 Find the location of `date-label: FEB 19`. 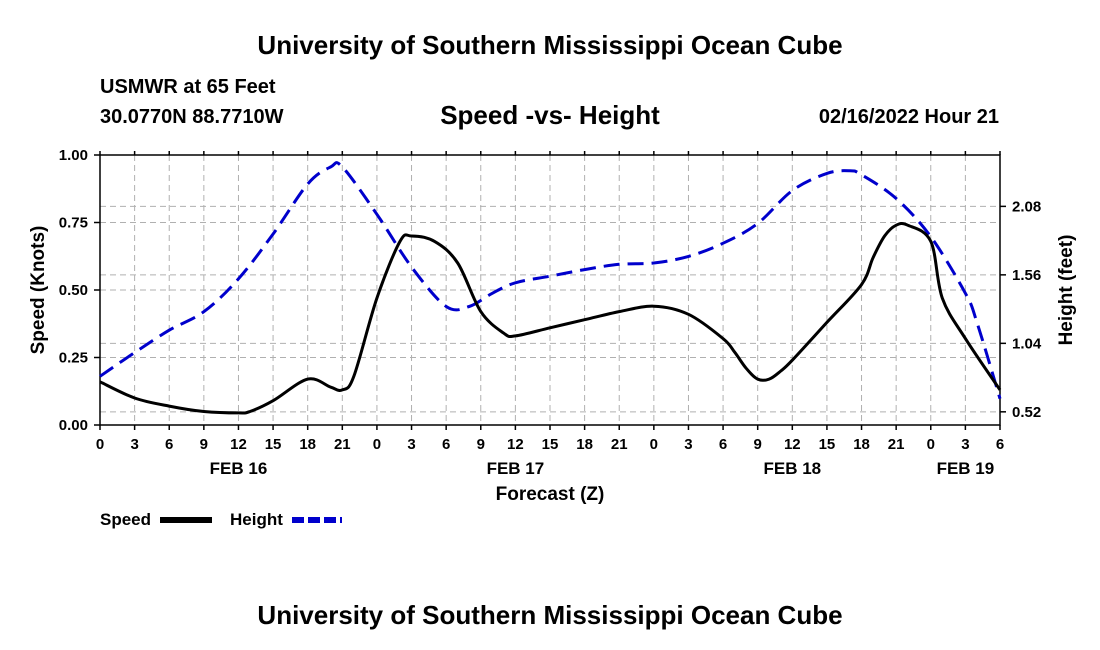

date-label: FEB 19 is located at coordinates (966, 468).